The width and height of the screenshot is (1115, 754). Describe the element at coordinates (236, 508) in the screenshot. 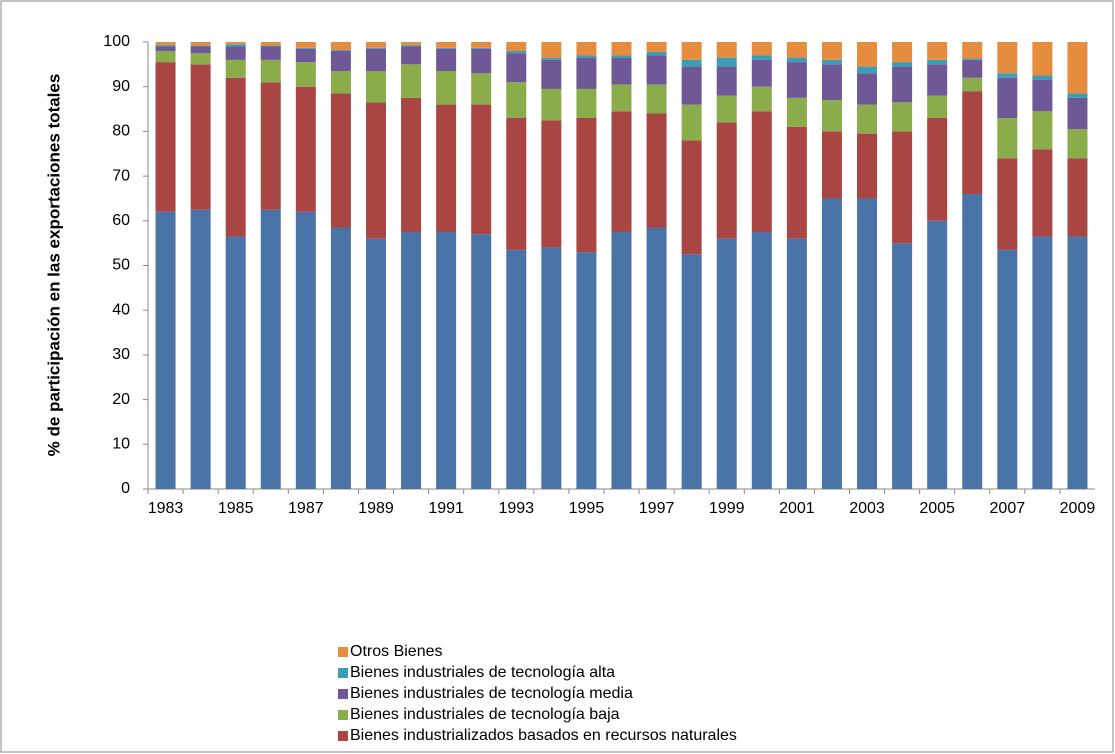

I see `x-tick-label: 1985` at that location.